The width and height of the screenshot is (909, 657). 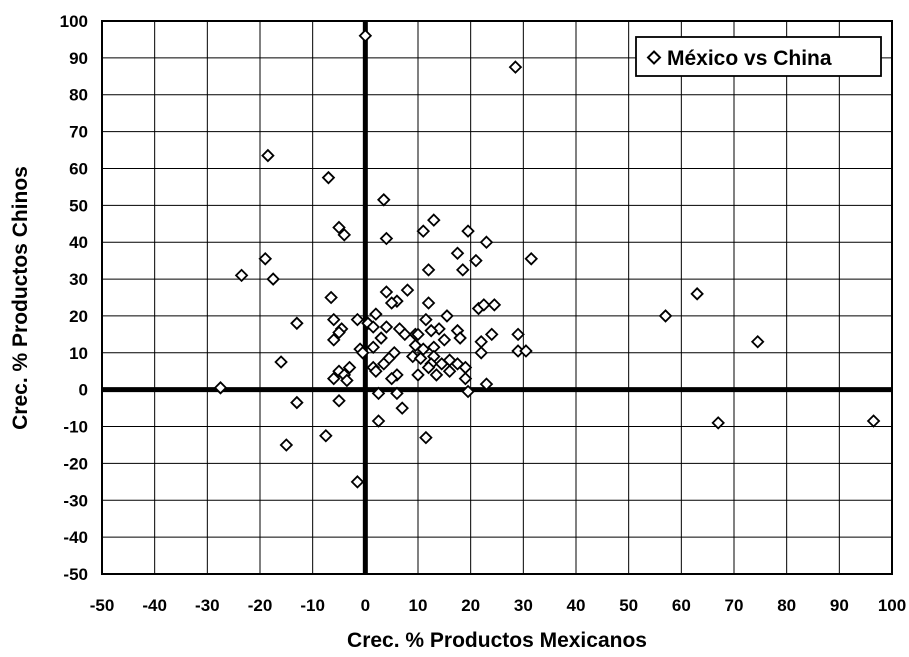 What do you see at coordinates (74, 21) in the screenshot?
I see `y-tick-label: 100` at bounding box center [74, 21].